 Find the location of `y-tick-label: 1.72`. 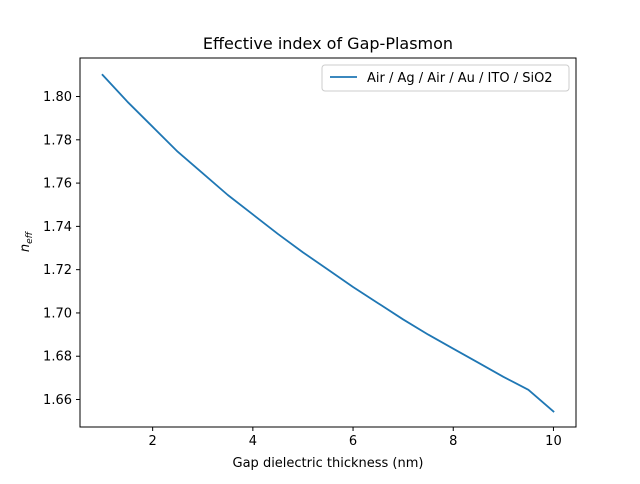

y-tick-label: 1.72 is located at coordinates (57, 270).